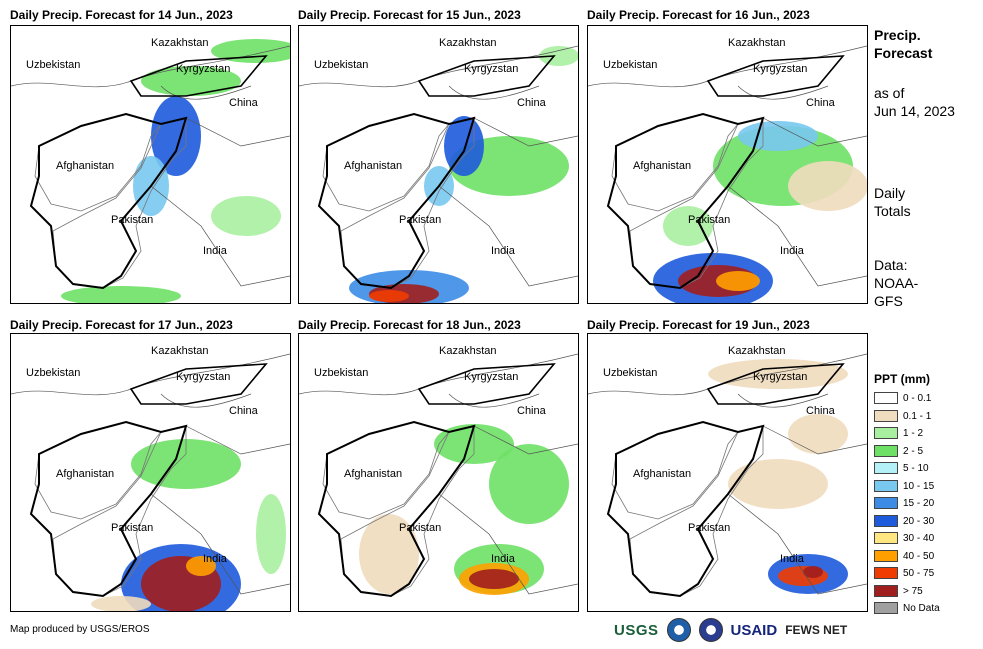 Image resolution: width=983 pixels, height=649 pixels. I want to click on legend-item: 5 - 10, so click(901, 469).